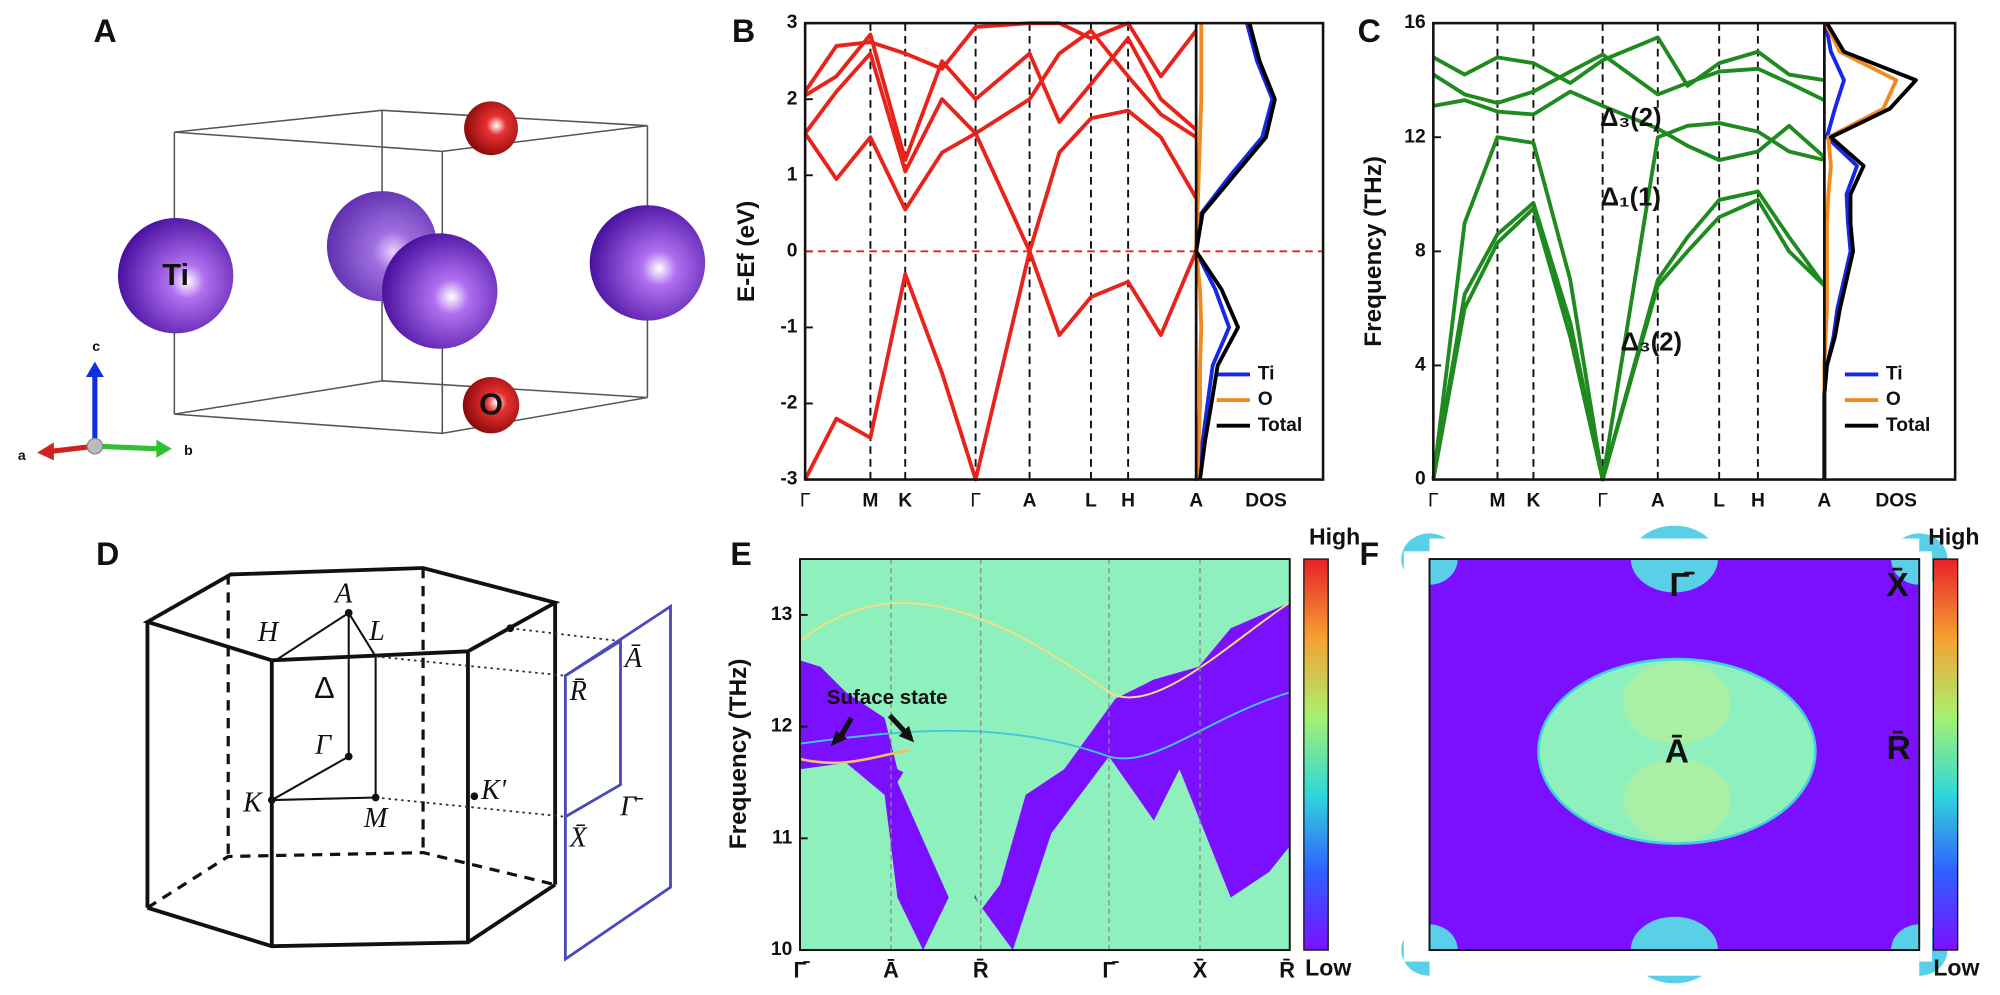  What do you see at coordinates (792, 22) in the screenshot?
I see `y-tick-label: 3` at bounding box center [792, 22].